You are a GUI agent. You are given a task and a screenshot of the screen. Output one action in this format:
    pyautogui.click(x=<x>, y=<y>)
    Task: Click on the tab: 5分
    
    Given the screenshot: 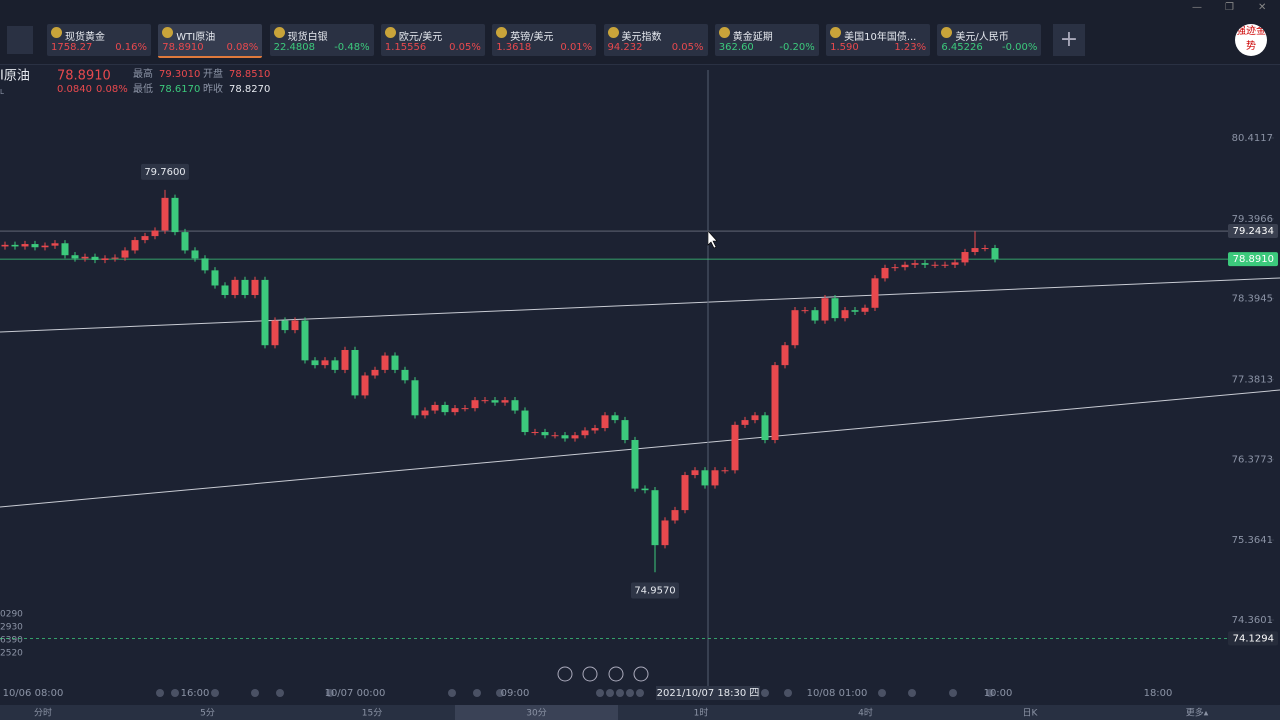 What is the action you would take?
    pyautogui.click(x=207, y=713)
    